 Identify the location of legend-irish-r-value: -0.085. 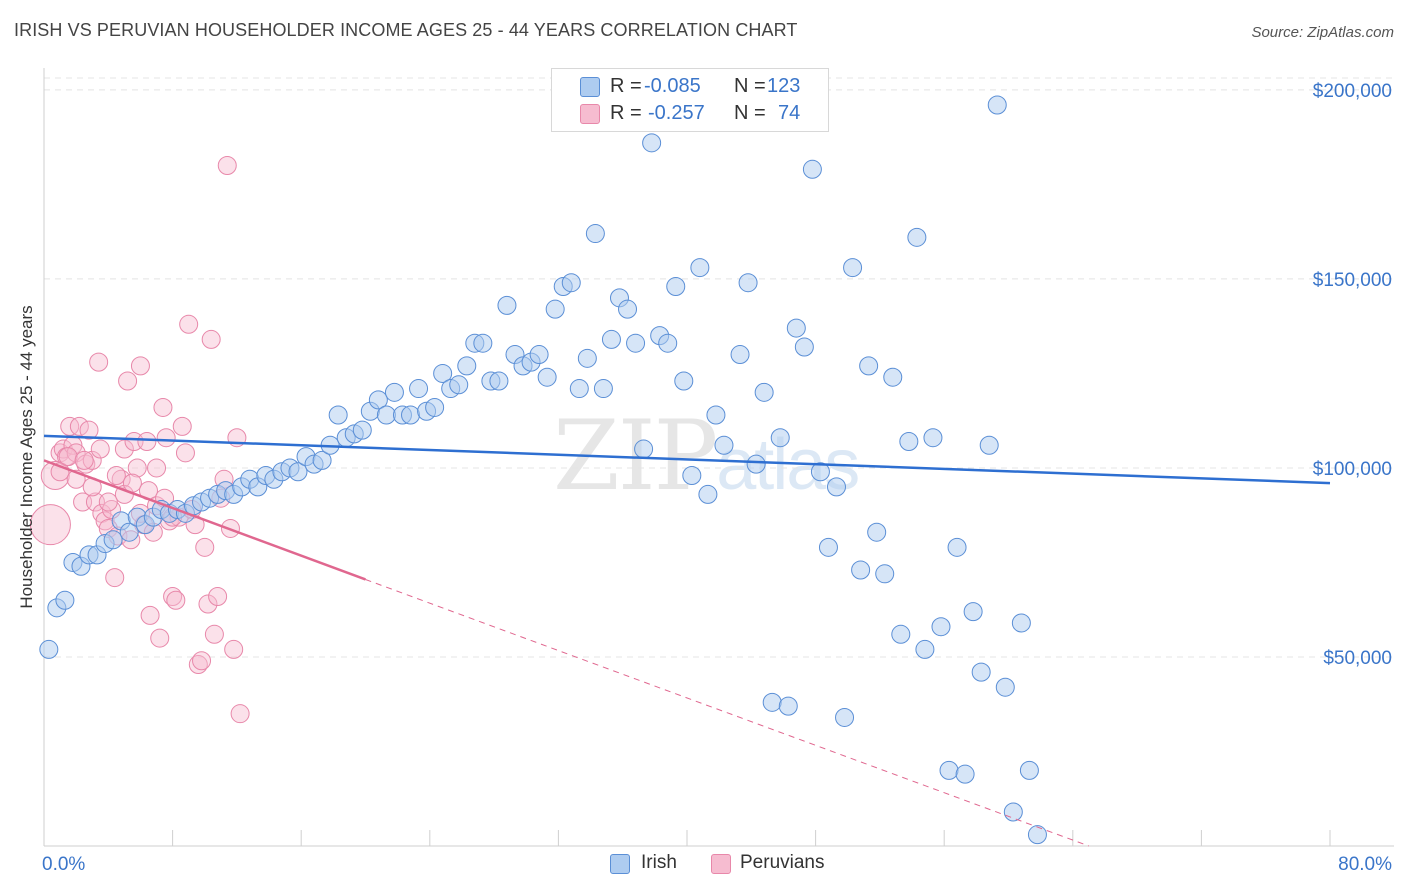
(672, 85).